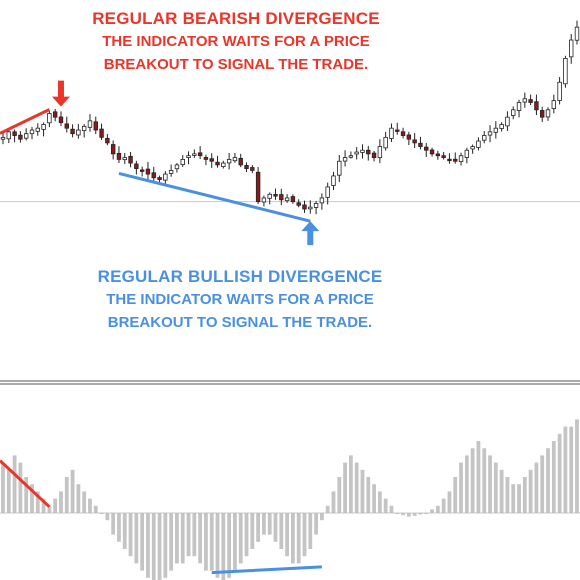 This screenshot has width=580, height=580. What do you see at coordinates (240, 322) in the screenshot?
I see `bullish-divergence-line-2: BREAKOUT TO SIGNAL THE TRADE.` at bounding box center [240, 322].